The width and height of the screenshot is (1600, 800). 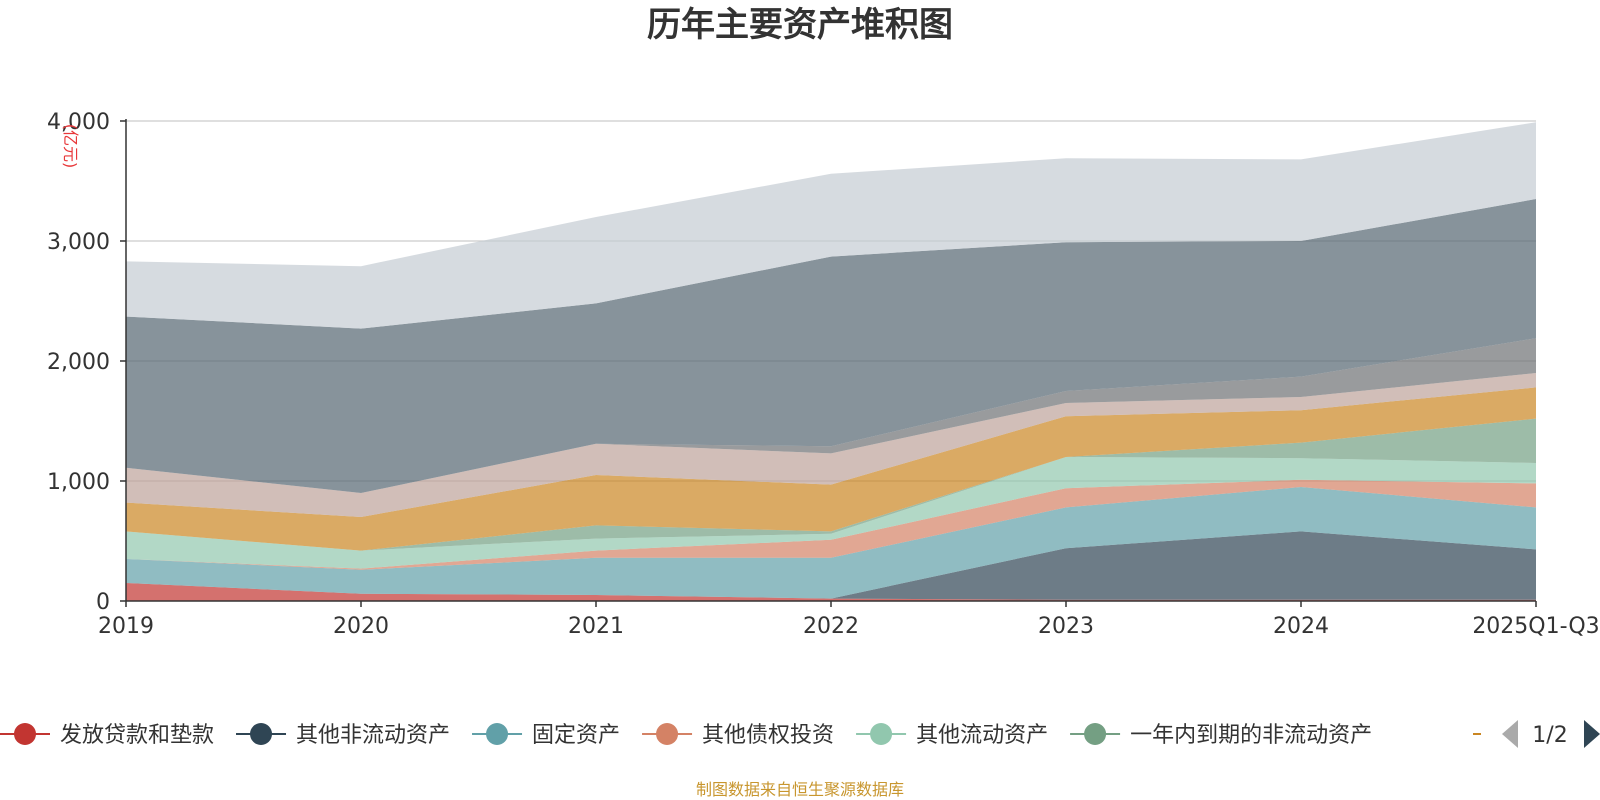 I want to click on legend-item-0: 发放贷款和垫款, so click(x=107, y=735).